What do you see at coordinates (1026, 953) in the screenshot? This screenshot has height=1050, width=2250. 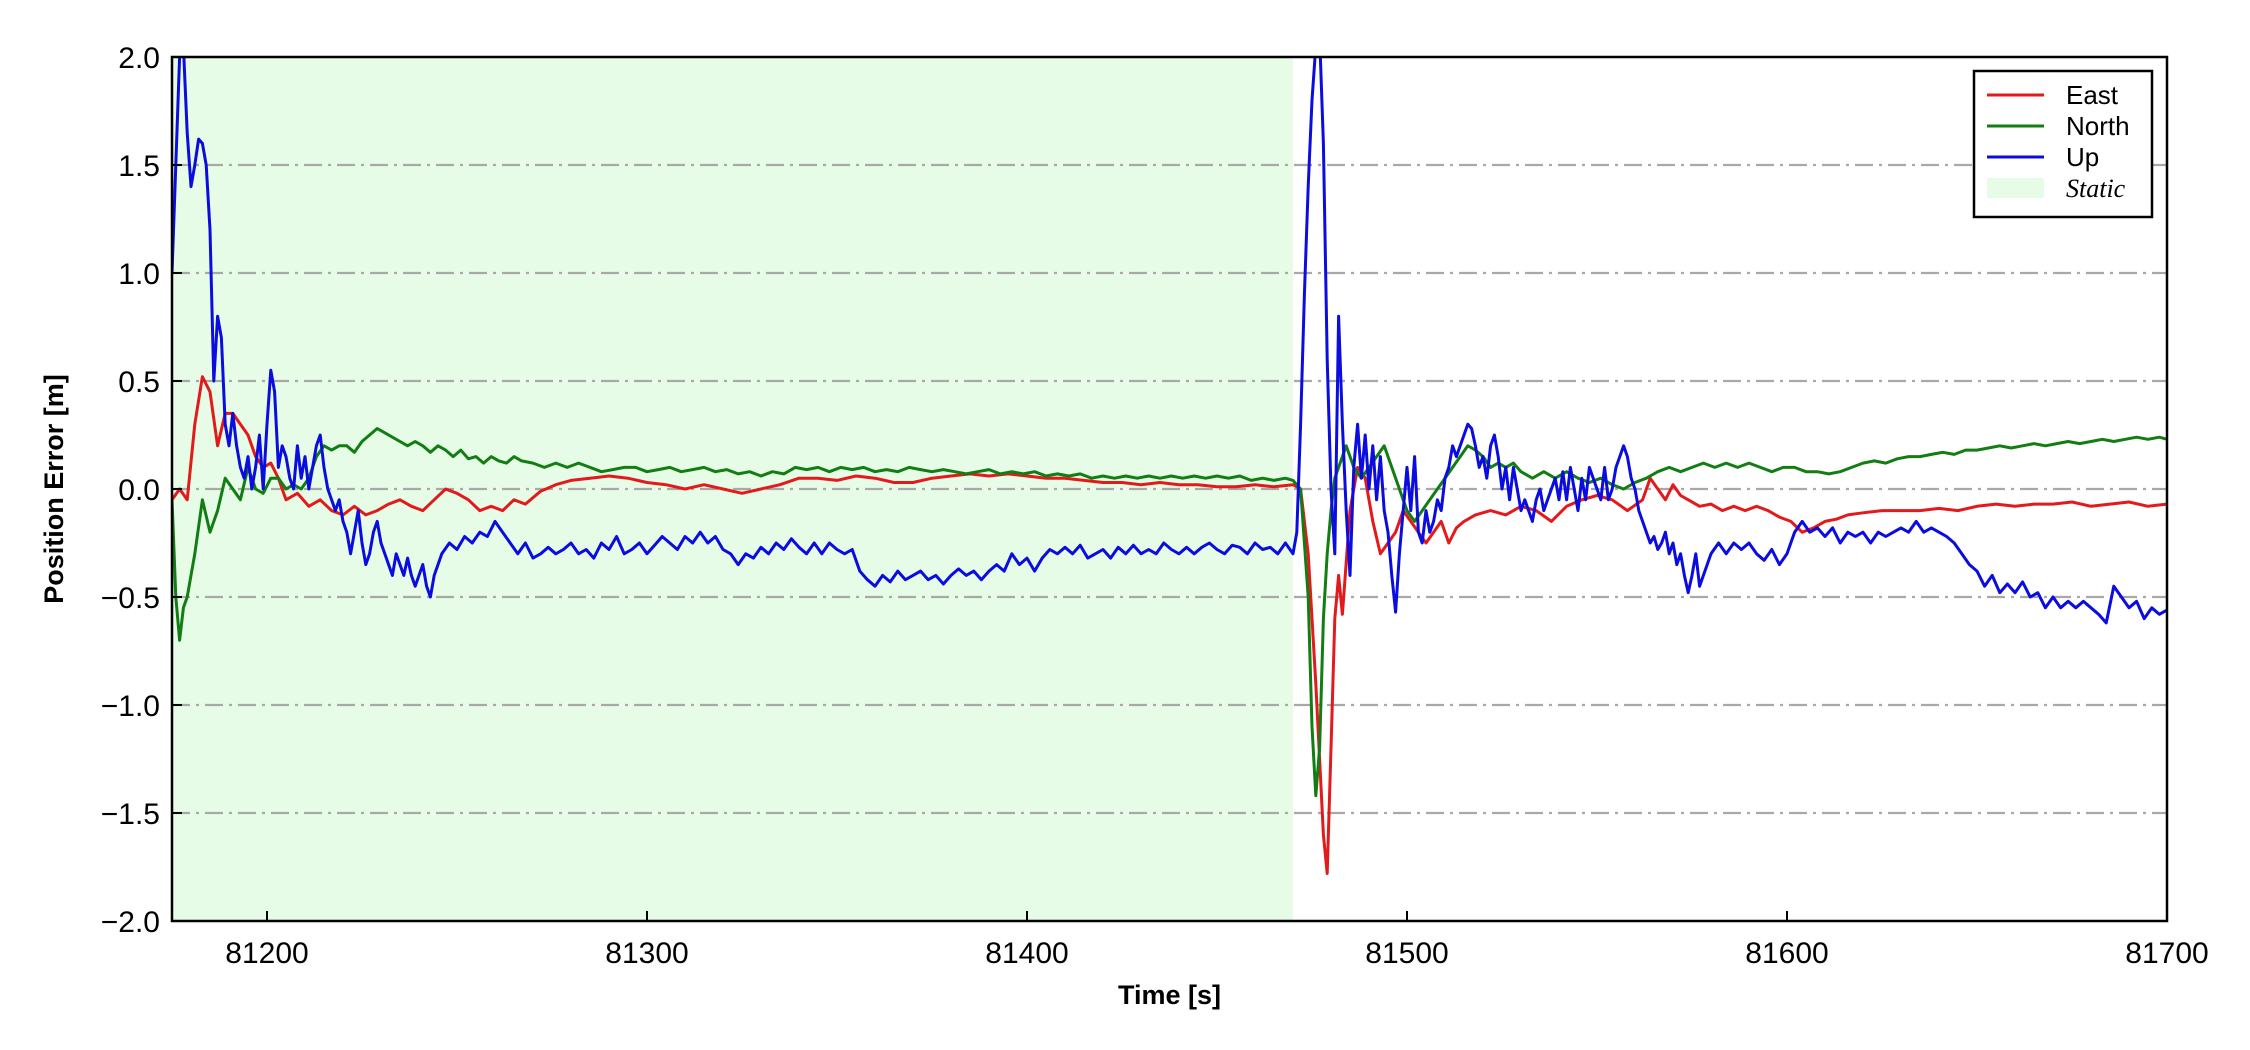 I see `x-tick-label: 81400` at bounding box center [1026, 953].